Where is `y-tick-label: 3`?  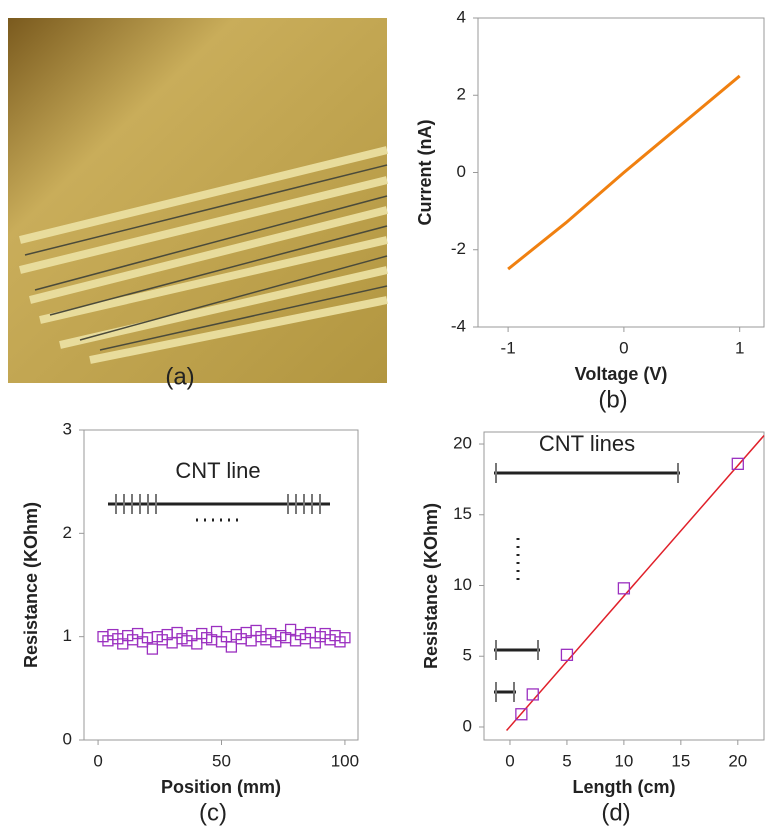
y-tick-label: 3 is located at coordinates (67, 428).